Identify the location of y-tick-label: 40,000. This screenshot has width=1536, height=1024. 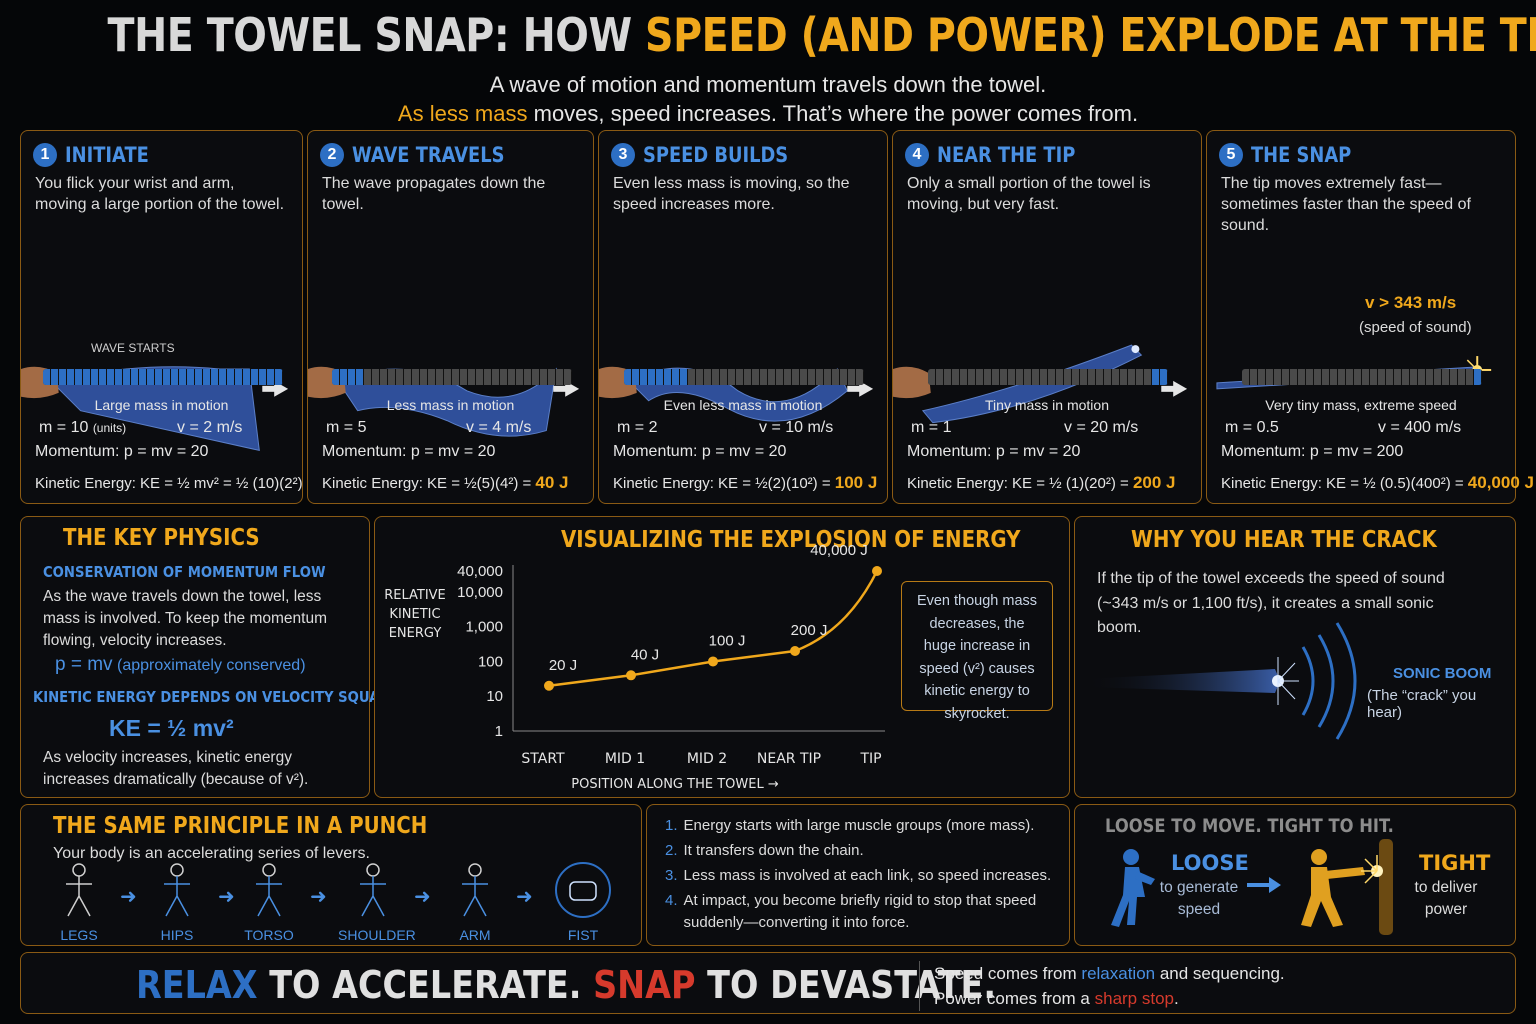
(480, 571).